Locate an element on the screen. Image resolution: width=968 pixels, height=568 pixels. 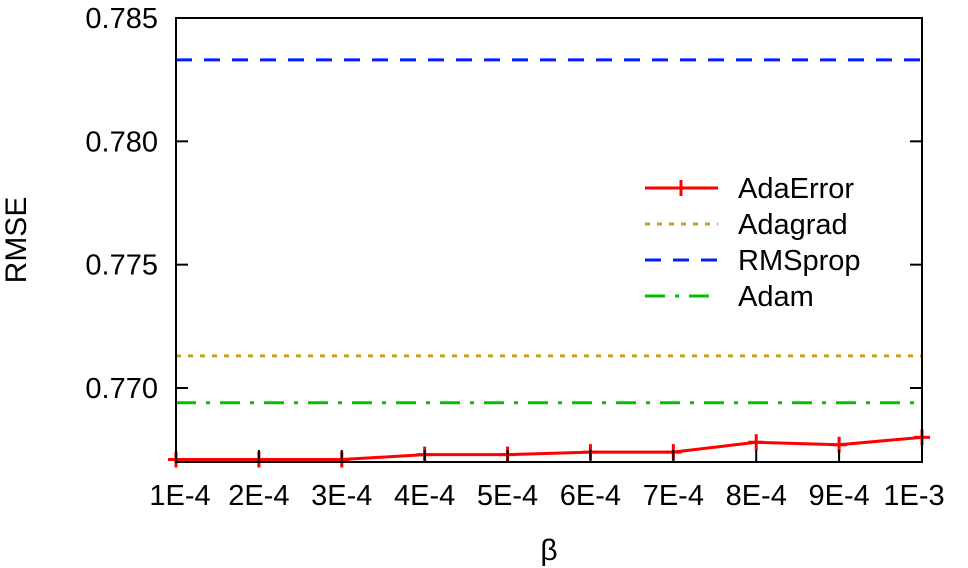
legend-label-adagrad: Adagrad is located at coordinates (793, 225).